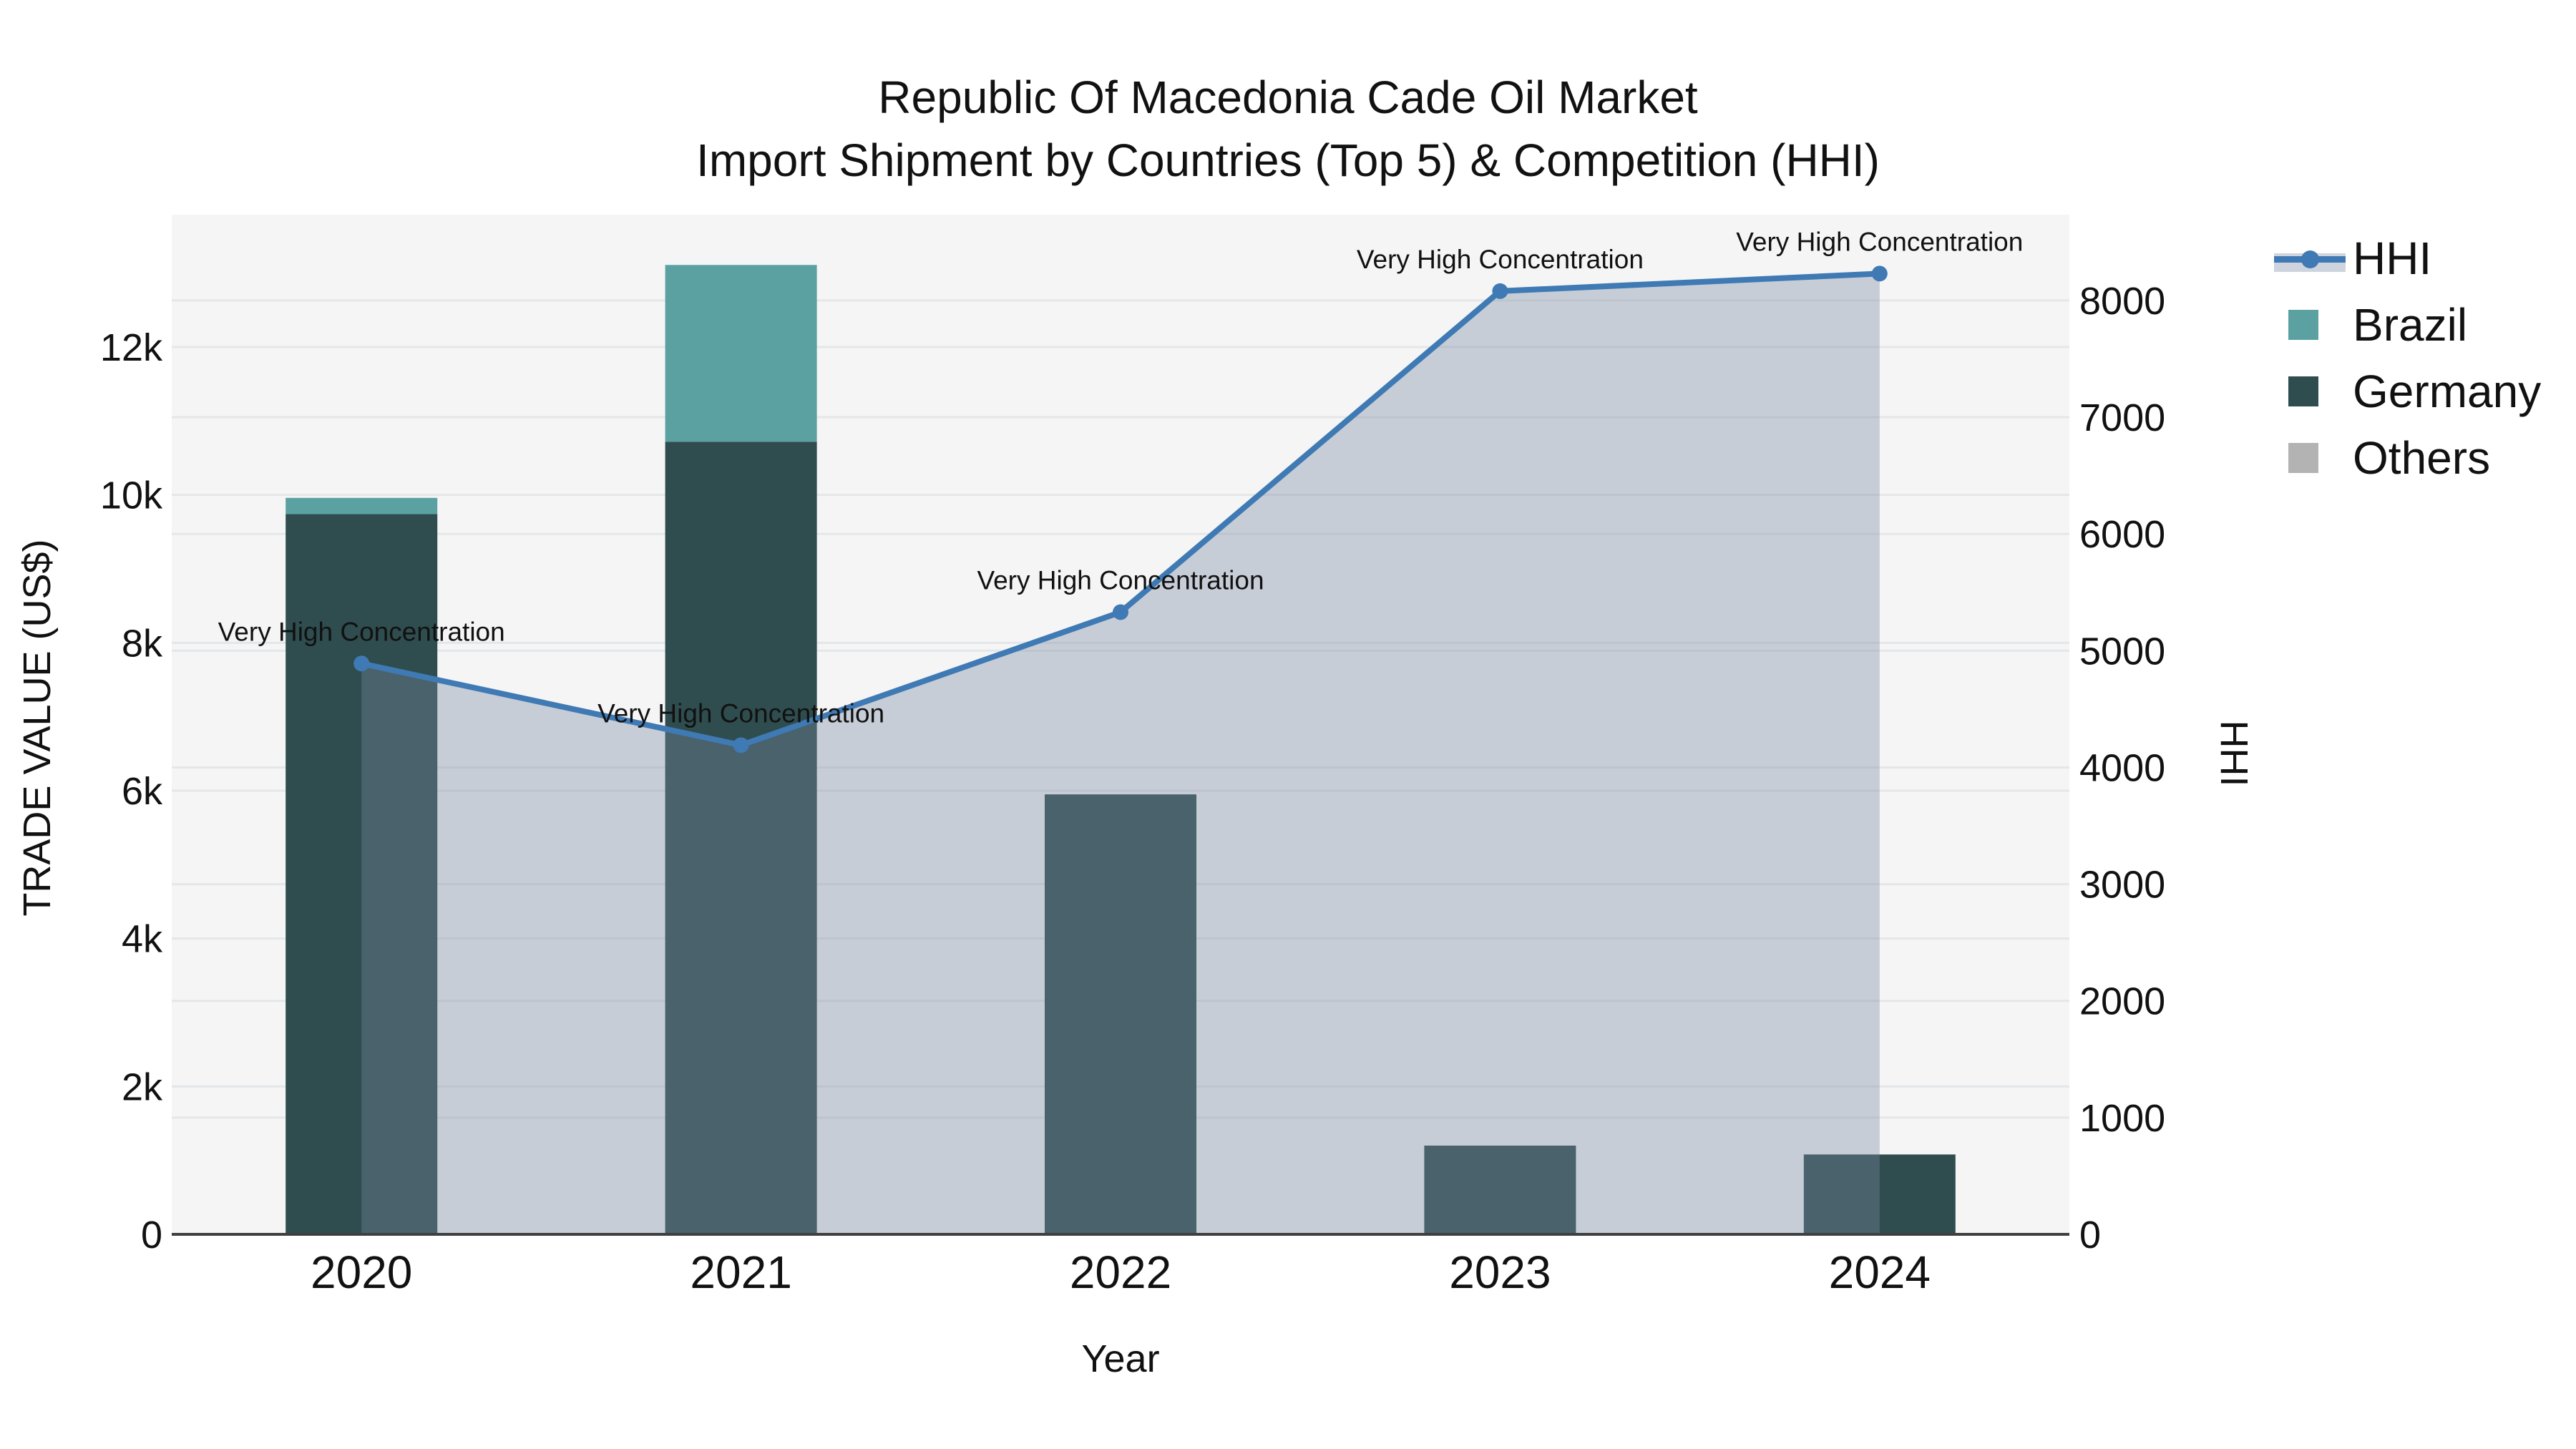  Describe the element at coordinates (37, 728) in the screenshot. I see `y-axis-left-title: TRADE VALUE (US$)` at that location.